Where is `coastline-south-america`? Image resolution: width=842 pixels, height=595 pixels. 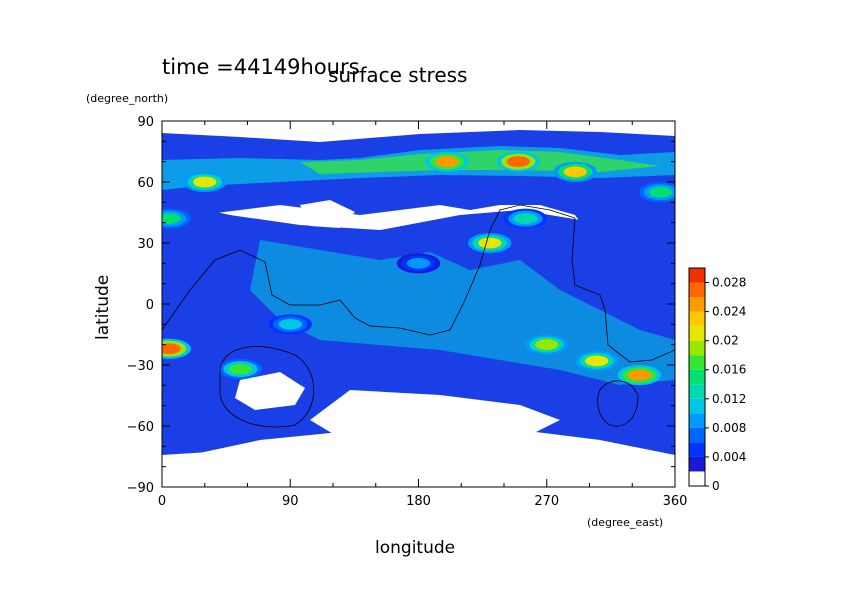 coastline-south-america is located at coordinates (618, 403).